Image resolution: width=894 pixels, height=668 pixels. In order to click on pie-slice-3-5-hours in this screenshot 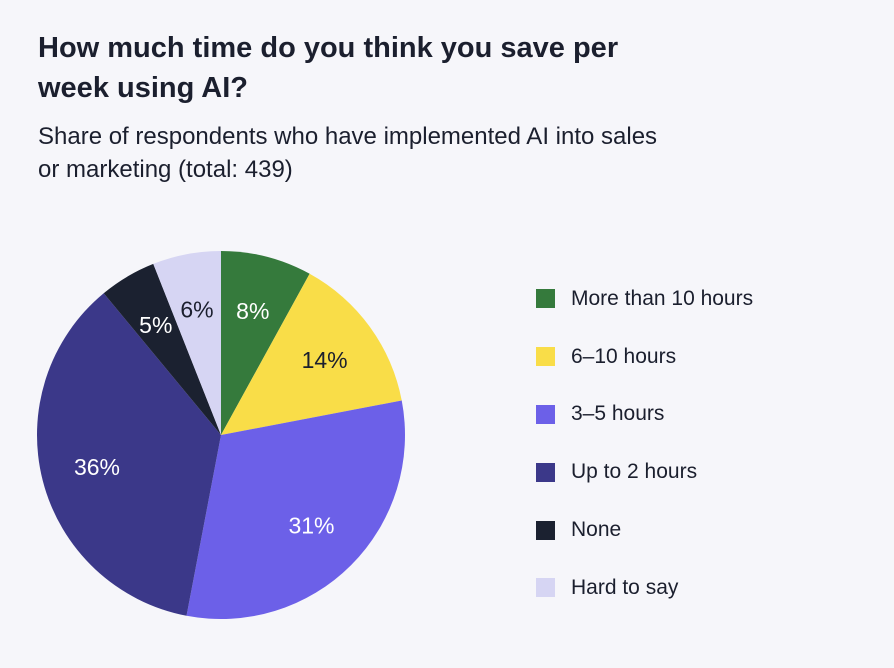, I will do `click(295, 509)`.